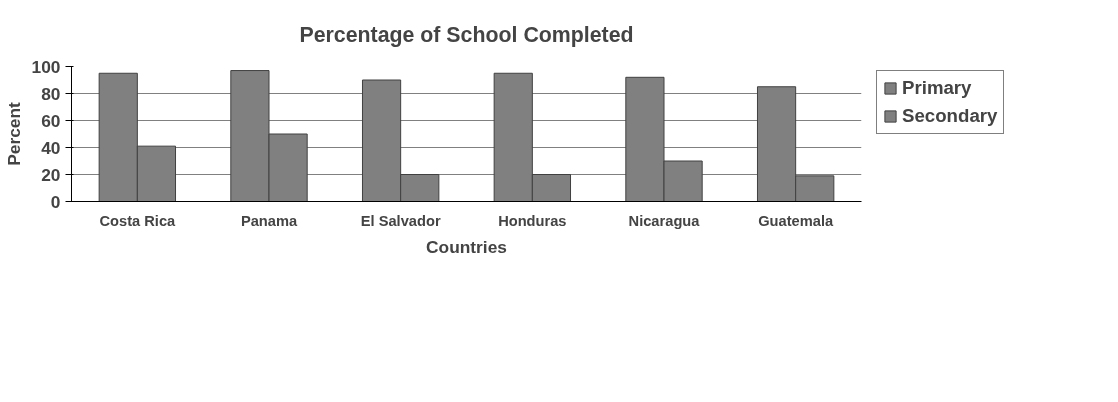 The image size is (1118, 402). I want to click on x-tick-label: Nicaragua, so click(664, 220).